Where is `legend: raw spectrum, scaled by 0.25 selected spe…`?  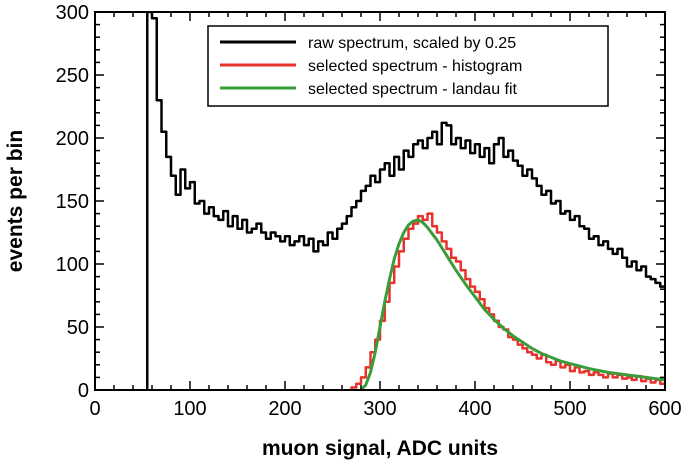 legend: raw spectrum, scaled by 0.25 selected spe… is located at coordinates (408, 66).